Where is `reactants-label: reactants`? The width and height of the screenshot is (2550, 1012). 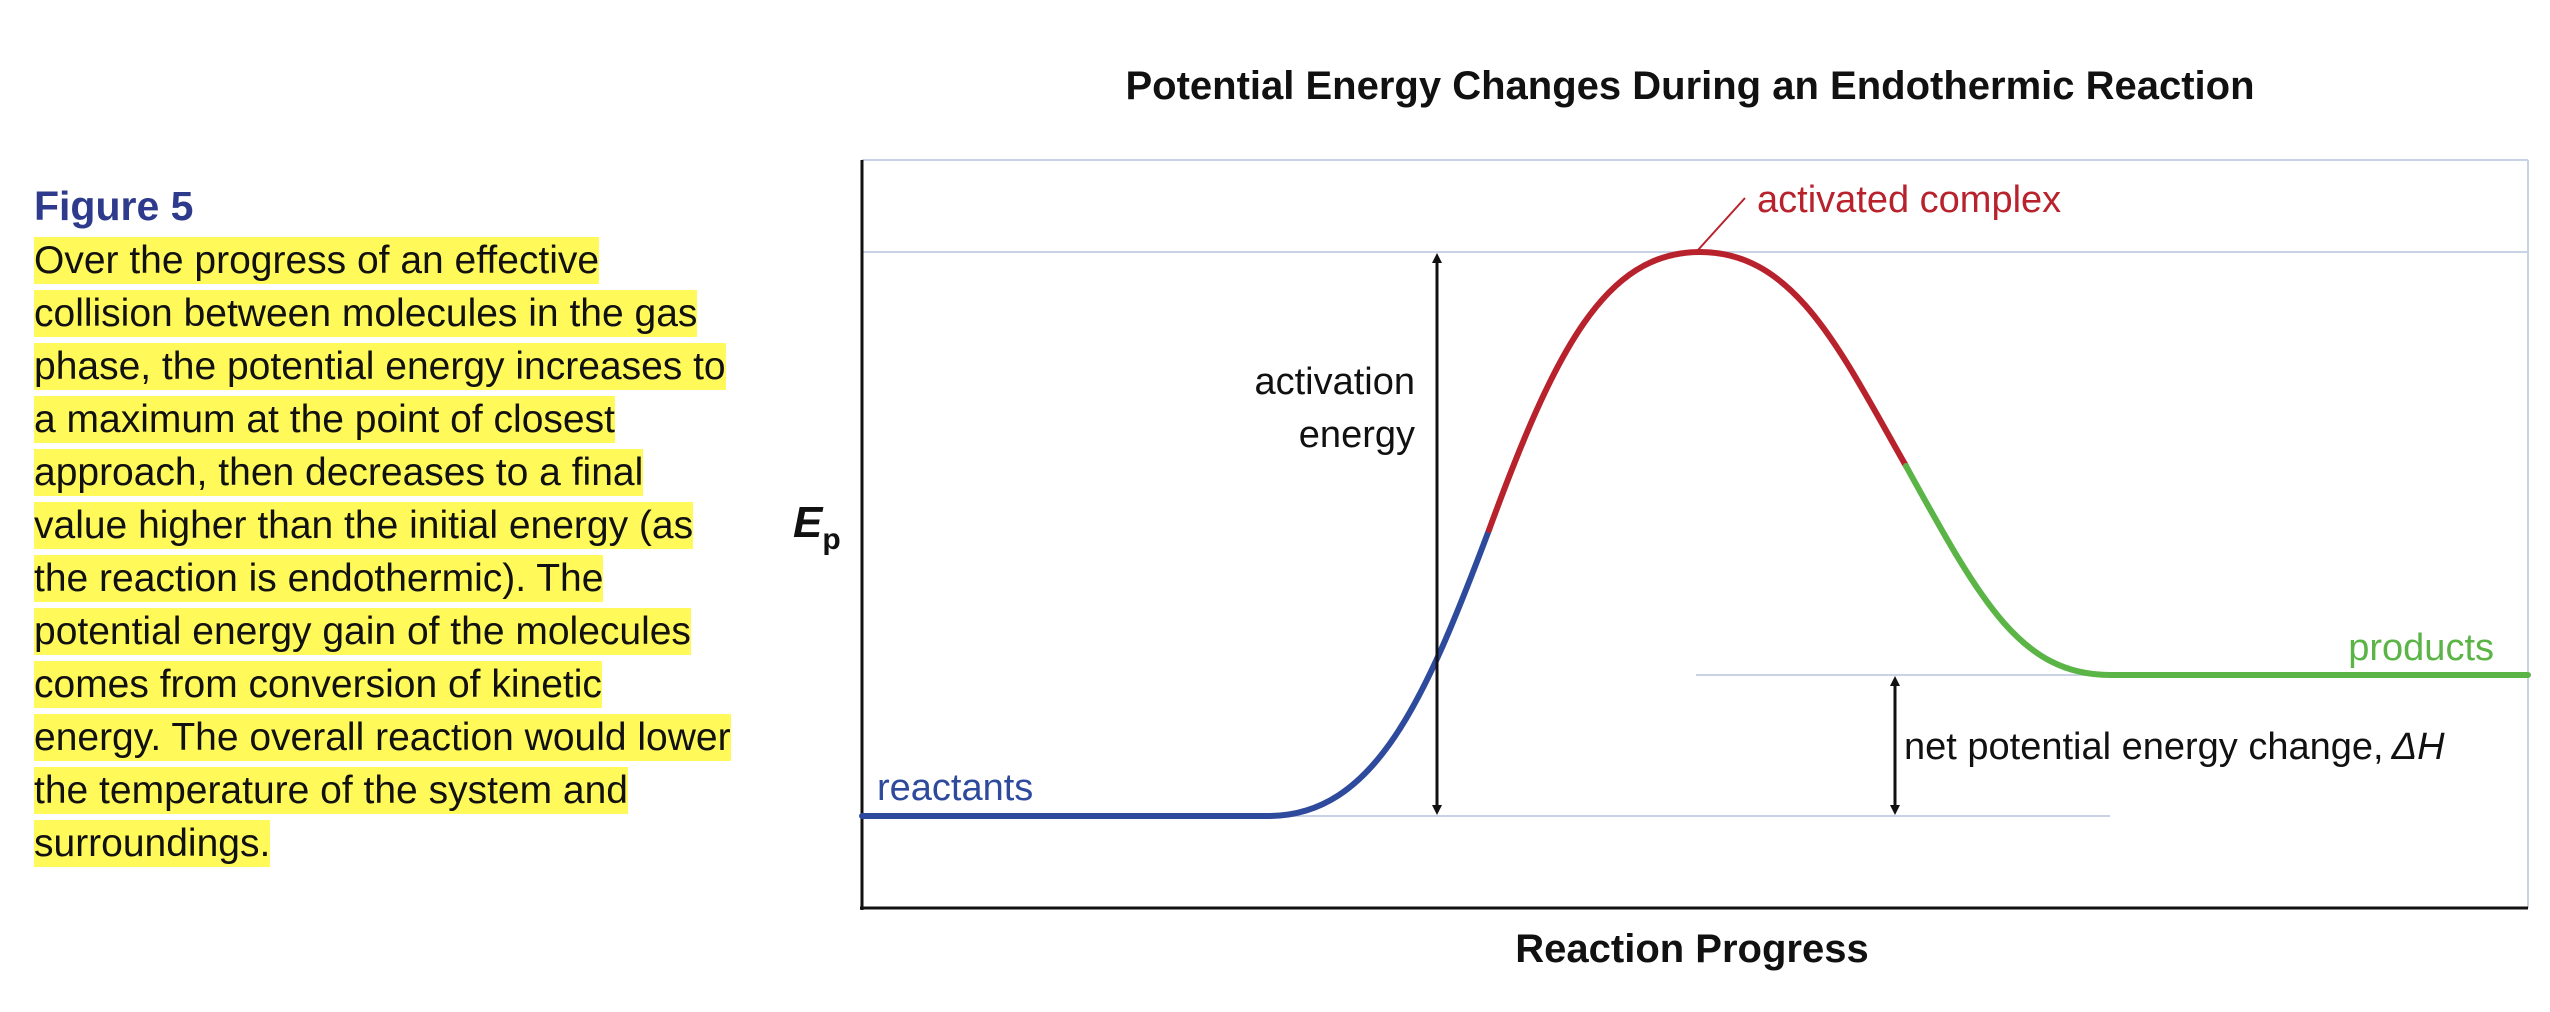 reactants-label: reactants is located at coordinates (955, 788).